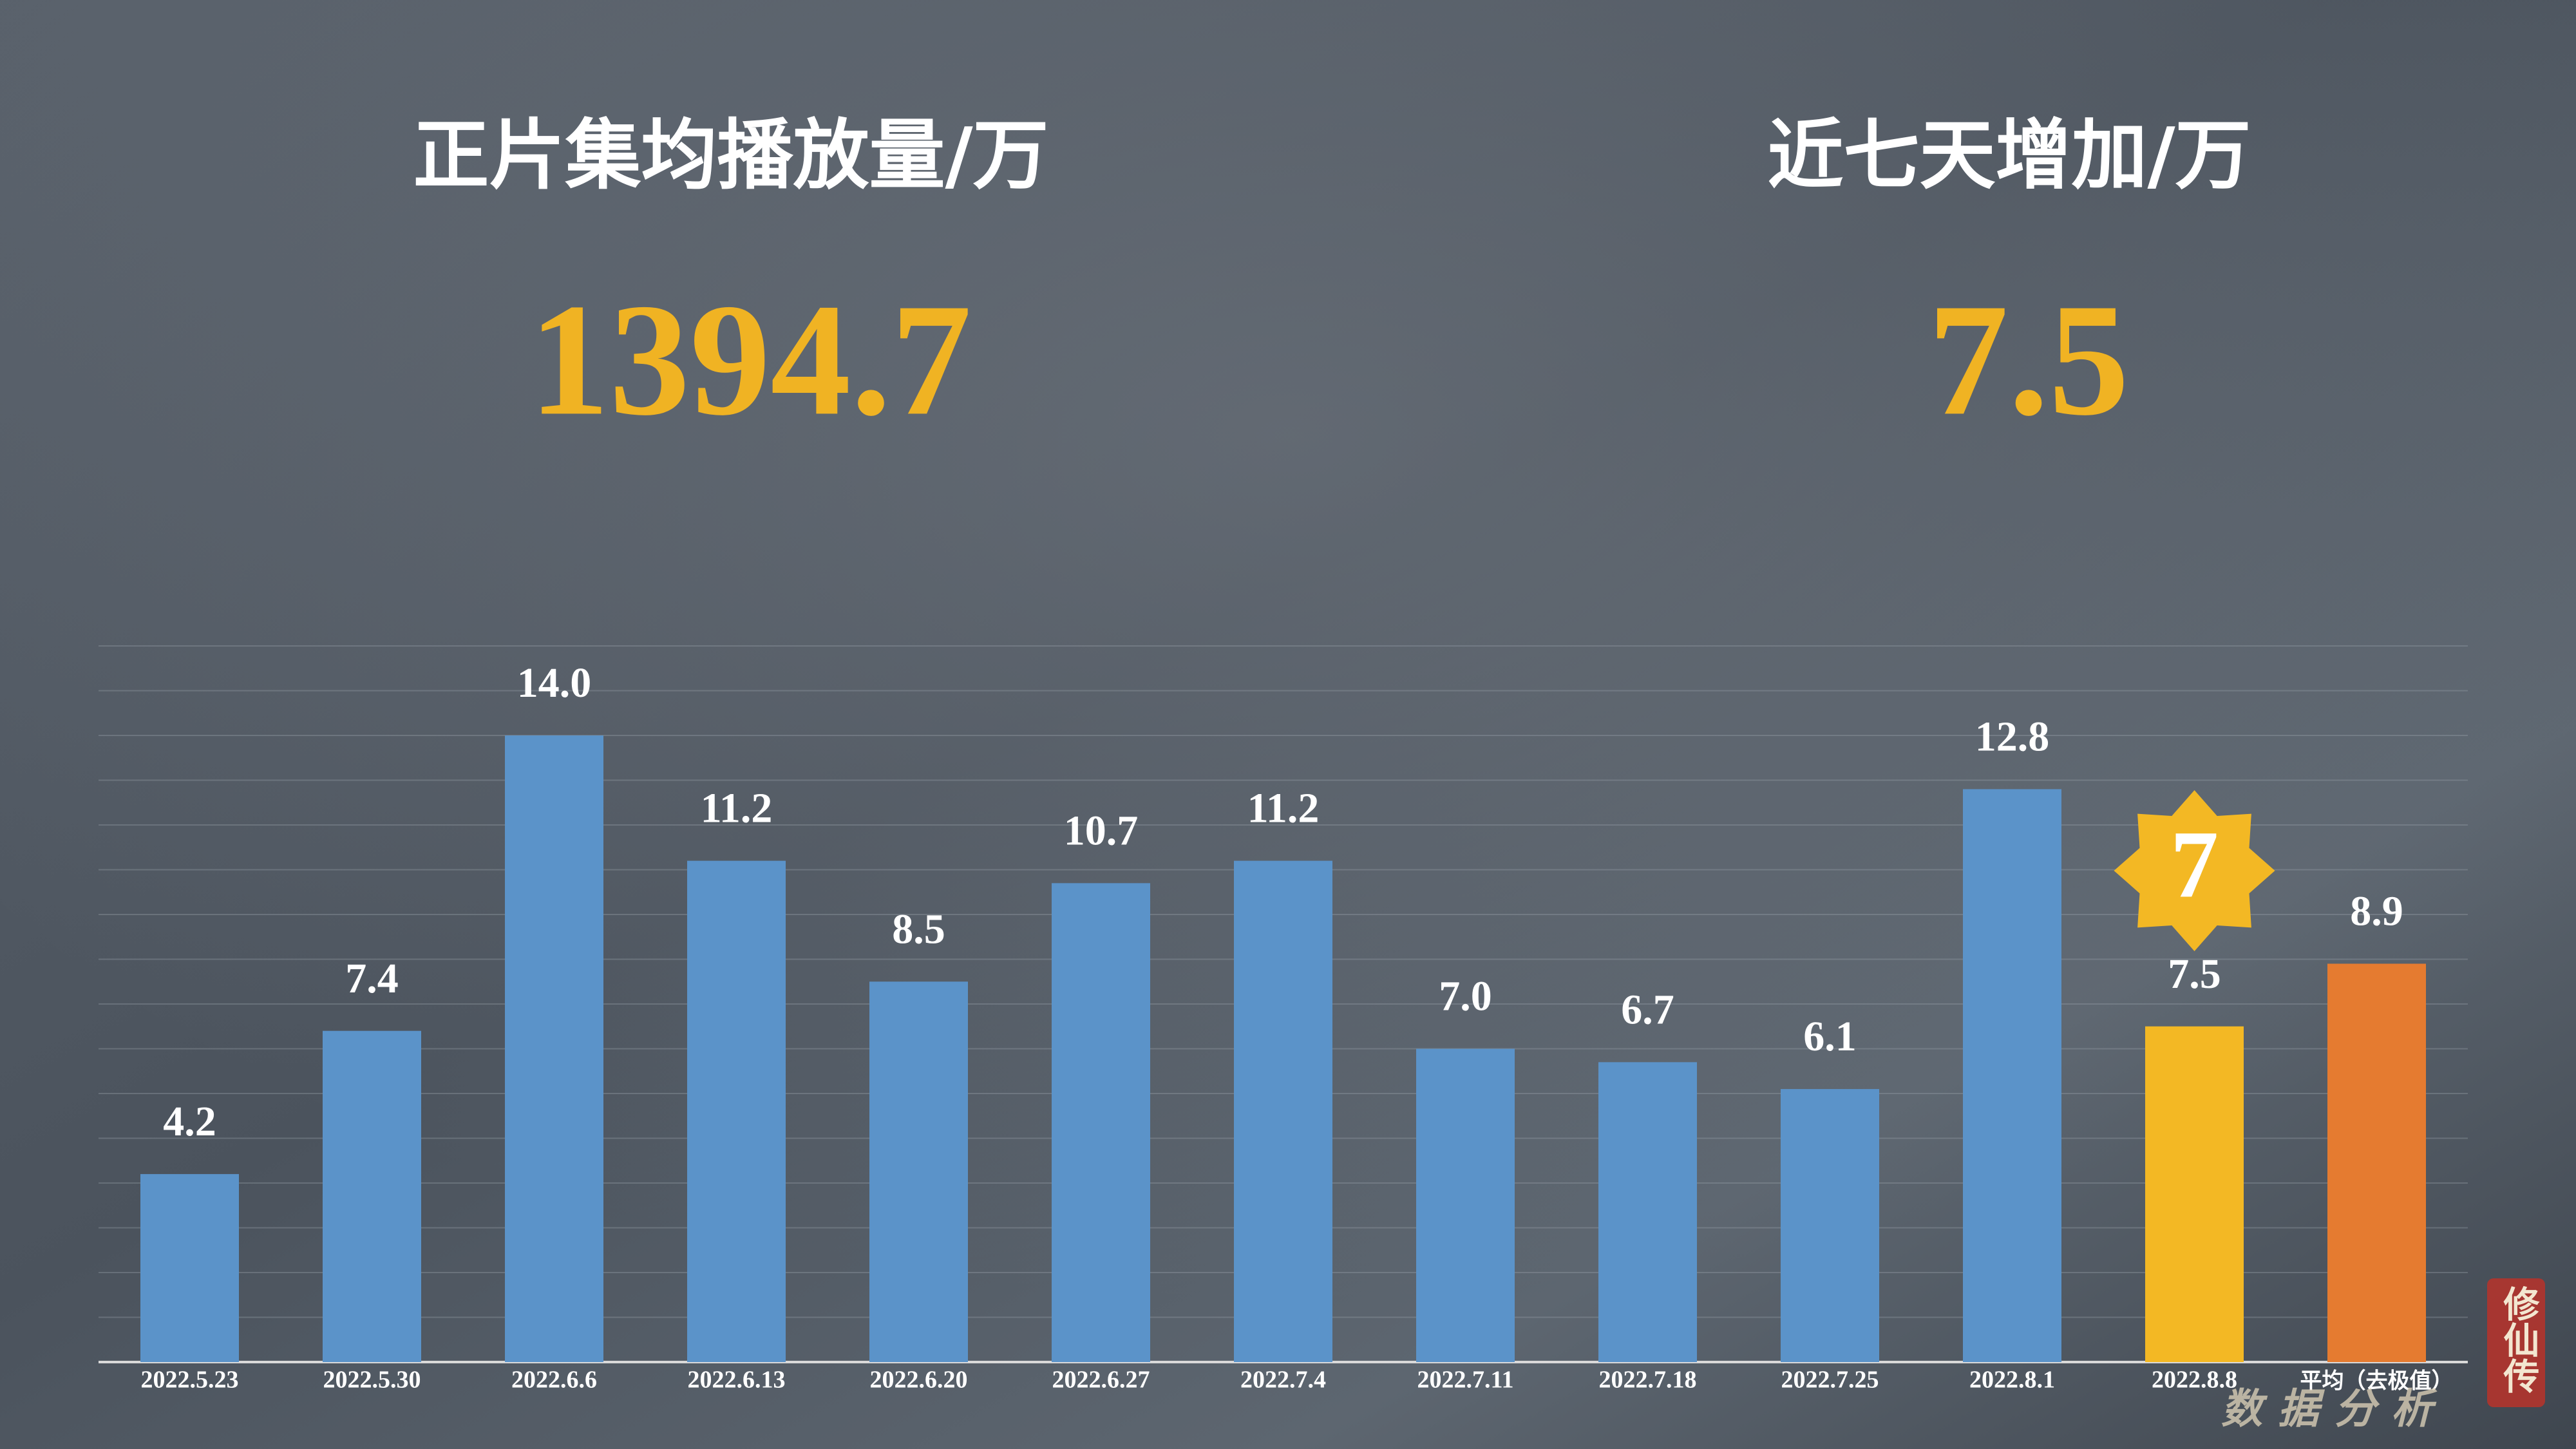 The height and width of the screenshot is (1449, 2576). I want to click on stat-label: 正片集均播放量/万, so click(730, 155).